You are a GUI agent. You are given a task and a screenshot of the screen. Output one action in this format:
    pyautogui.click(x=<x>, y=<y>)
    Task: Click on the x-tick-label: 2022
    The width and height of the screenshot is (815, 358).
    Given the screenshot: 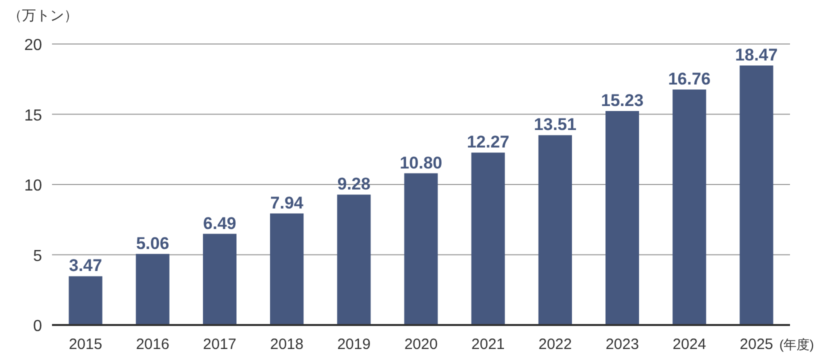 What is the action you would take?
    pyautogui.click(x=555, y=344)
    